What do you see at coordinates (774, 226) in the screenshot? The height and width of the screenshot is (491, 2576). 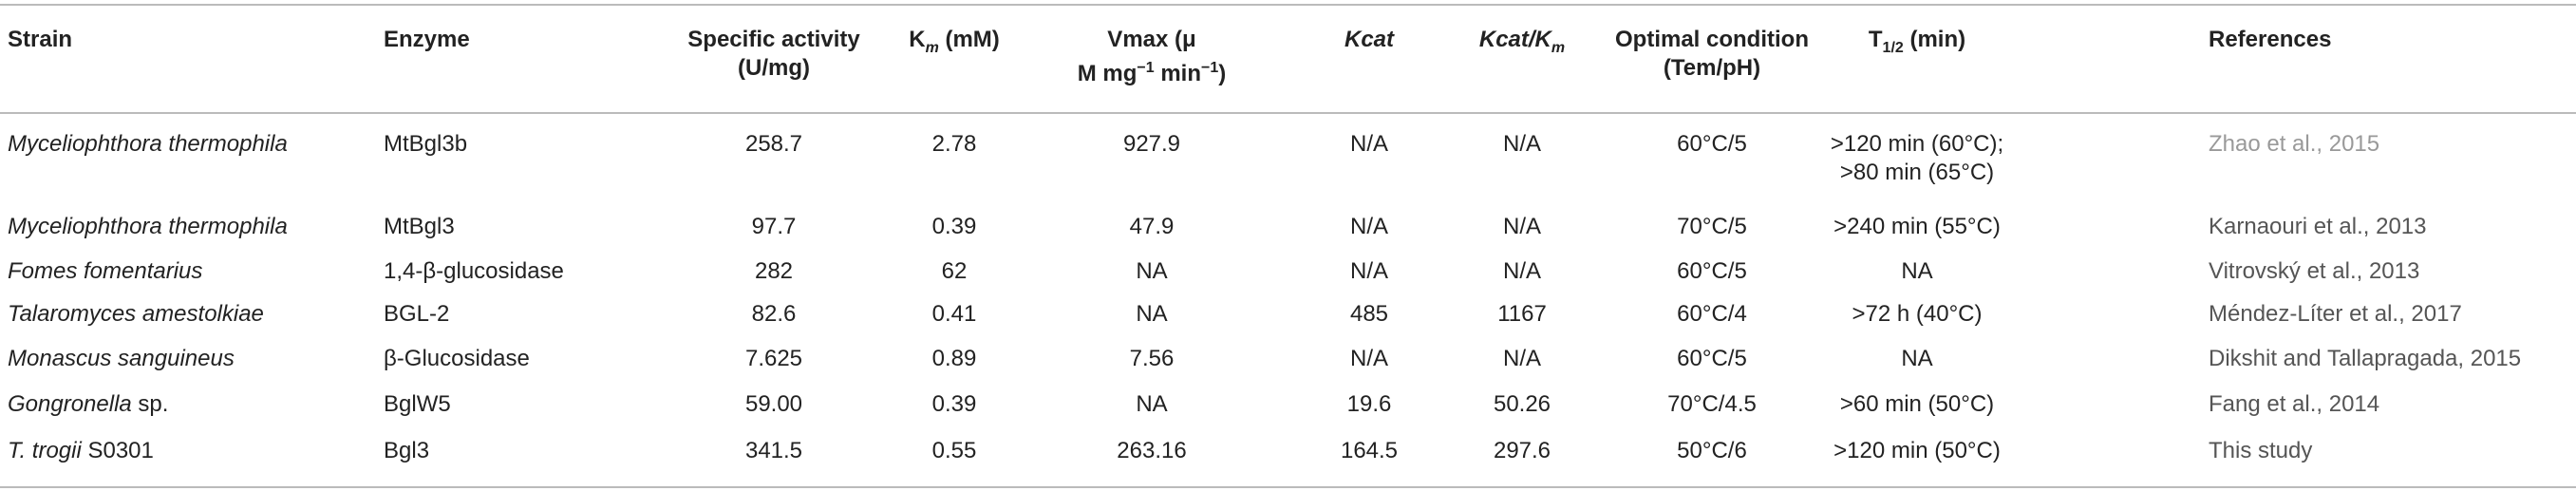 I see `specific-activity-cell: 97.7` at bounding box center [774, 226].